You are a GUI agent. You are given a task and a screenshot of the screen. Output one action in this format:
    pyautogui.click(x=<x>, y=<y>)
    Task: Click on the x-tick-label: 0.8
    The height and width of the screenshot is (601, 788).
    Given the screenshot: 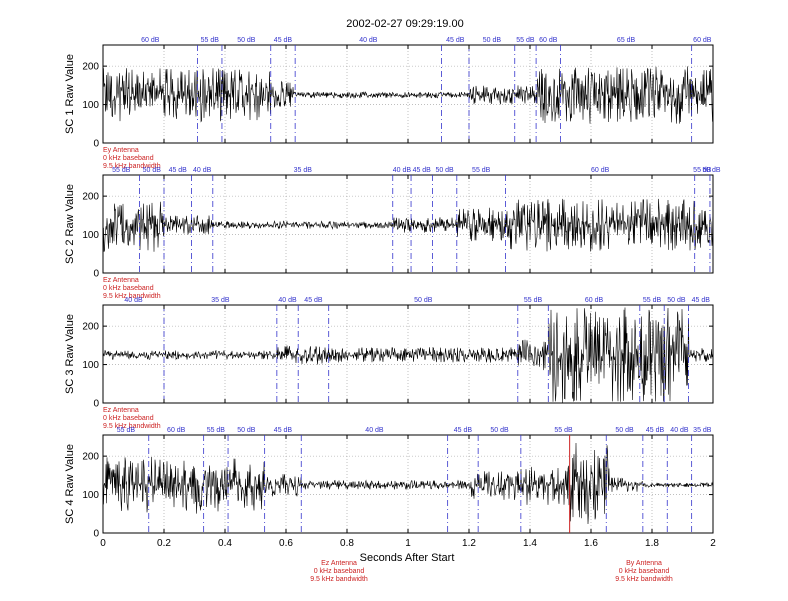 What is the action you would take?
    pyautogui.click(x=347, y=543)
    